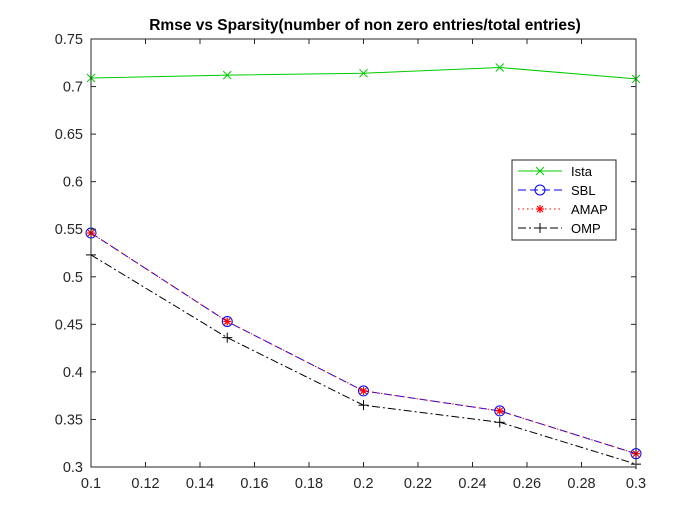 This screenshot has width=700, height=525. Describe the element at coordinates (69, 135) in the screenshot. I see `y-tick-label: 0.65` at that location.